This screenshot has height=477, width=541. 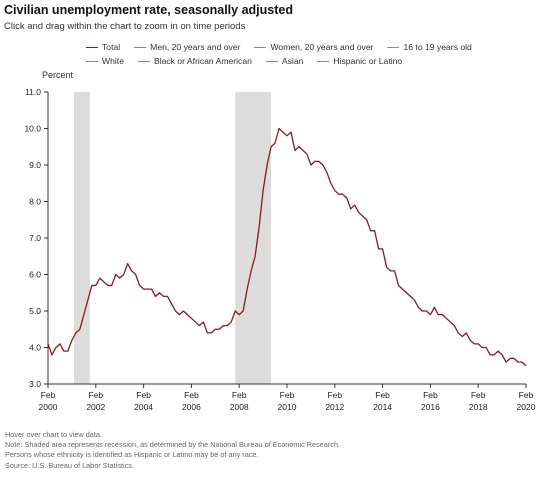 I want to click on legend-item-16-to-19-years-old: 16 to 19 years old, so click(x=429, y=47).